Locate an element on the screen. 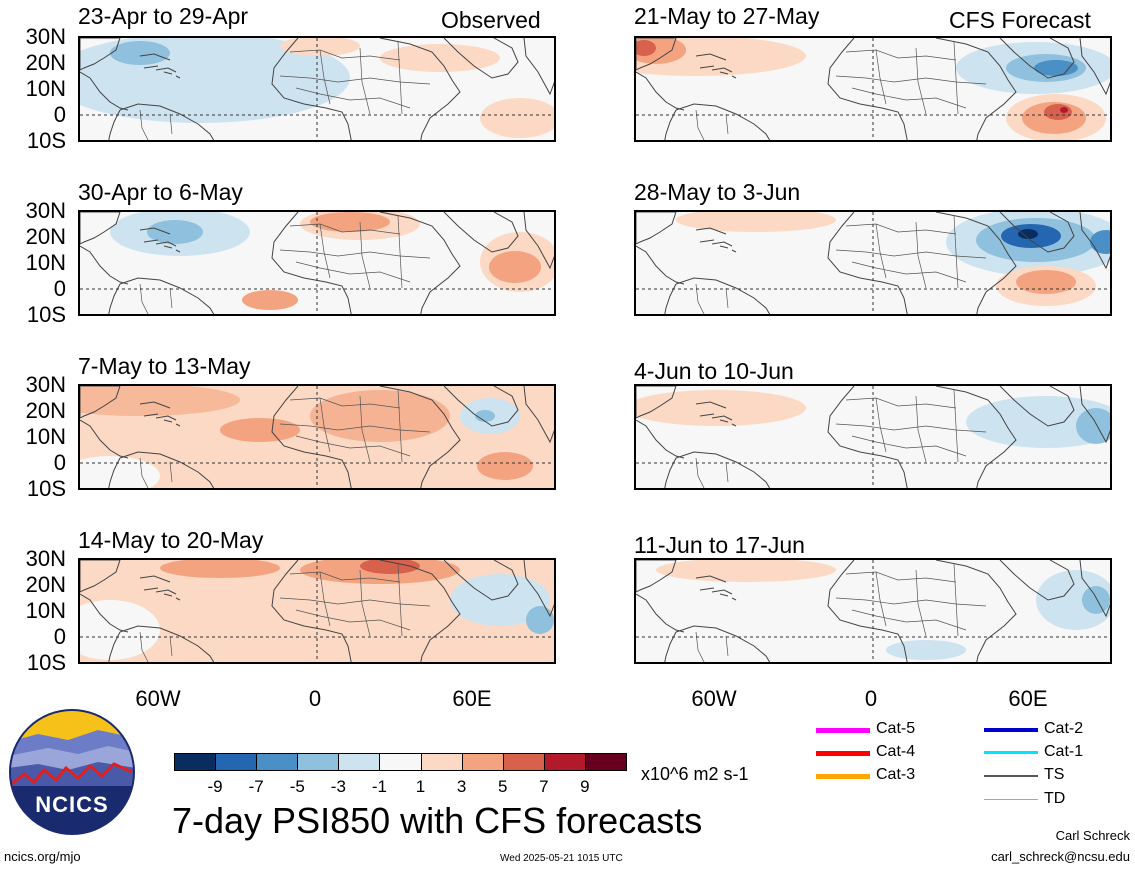 The width and height of the screenshot is (1135, 872). colorbar-label: -1 is located at coordinates (379, 786).